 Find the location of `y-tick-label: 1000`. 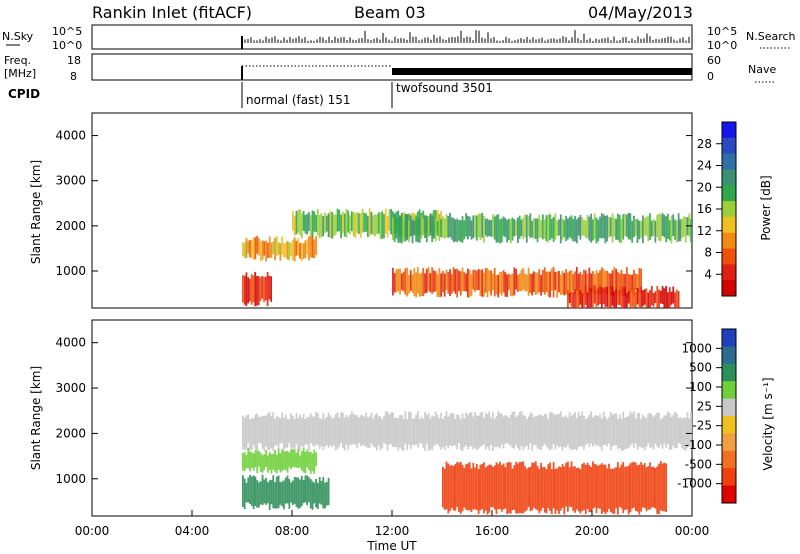

y-tick-label: 1000 is located at coordinates (70, 479).